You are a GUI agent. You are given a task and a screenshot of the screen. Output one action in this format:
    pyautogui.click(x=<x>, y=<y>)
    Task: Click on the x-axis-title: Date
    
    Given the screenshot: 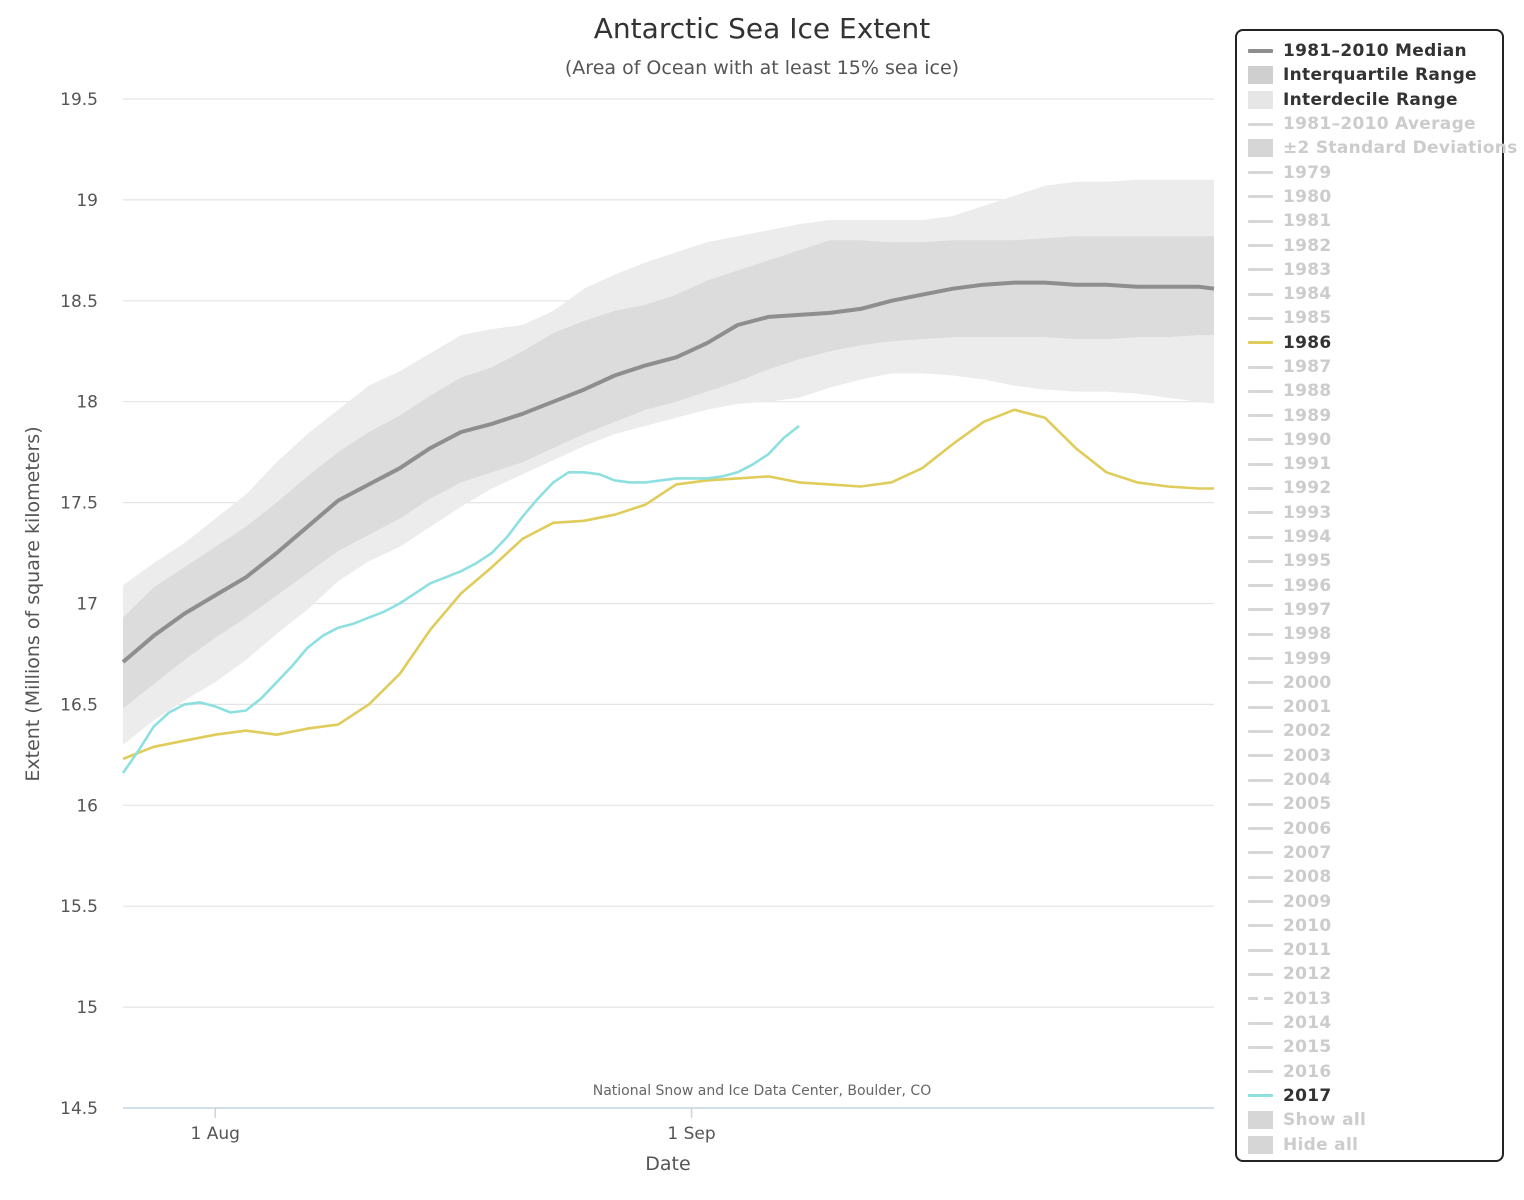 What is the action you would take?
    pyautogui.click(x=667, y=1164)
    